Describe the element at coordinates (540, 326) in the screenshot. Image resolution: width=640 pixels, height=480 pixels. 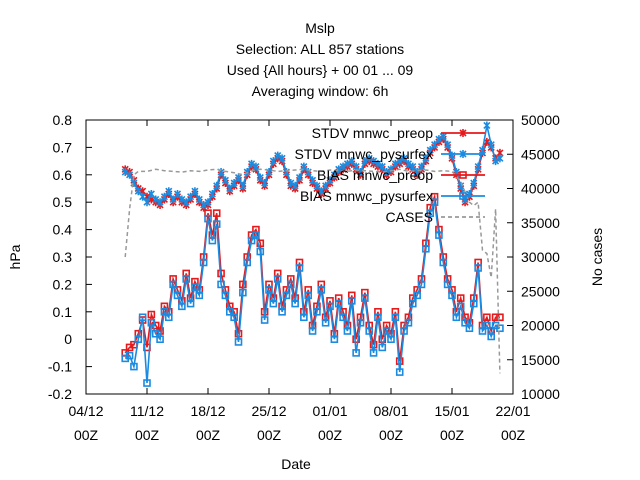
I see `y2-tick-label: 20000` at that location.